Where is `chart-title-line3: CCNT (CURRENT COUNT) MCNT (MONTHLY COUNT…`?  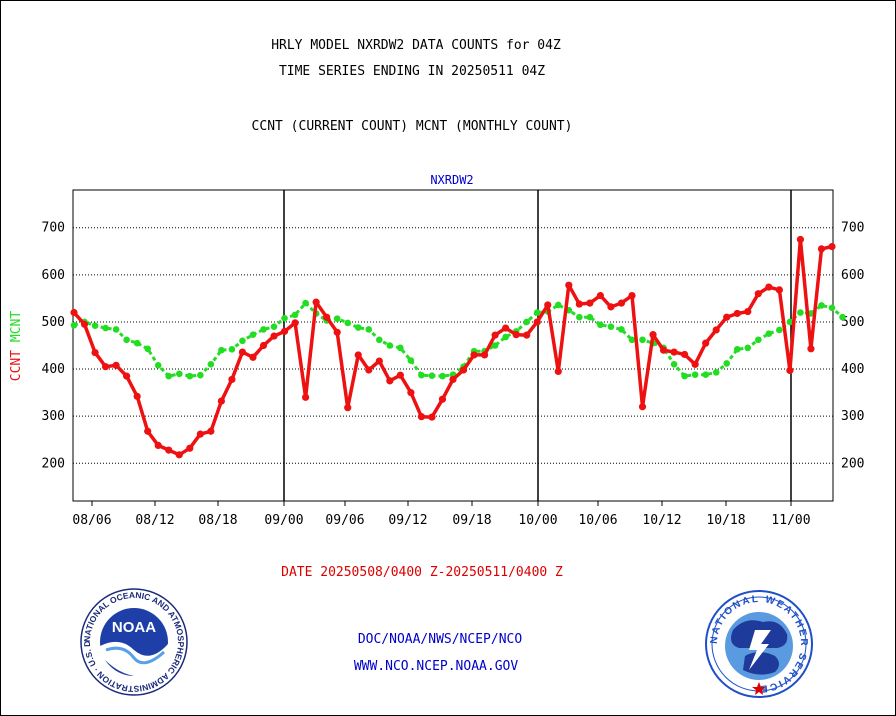
chart-title-line3: CCNT (CURRENT COUNT) MCNT (MONTHLY COUNT… is located at coordinates (412, 126).